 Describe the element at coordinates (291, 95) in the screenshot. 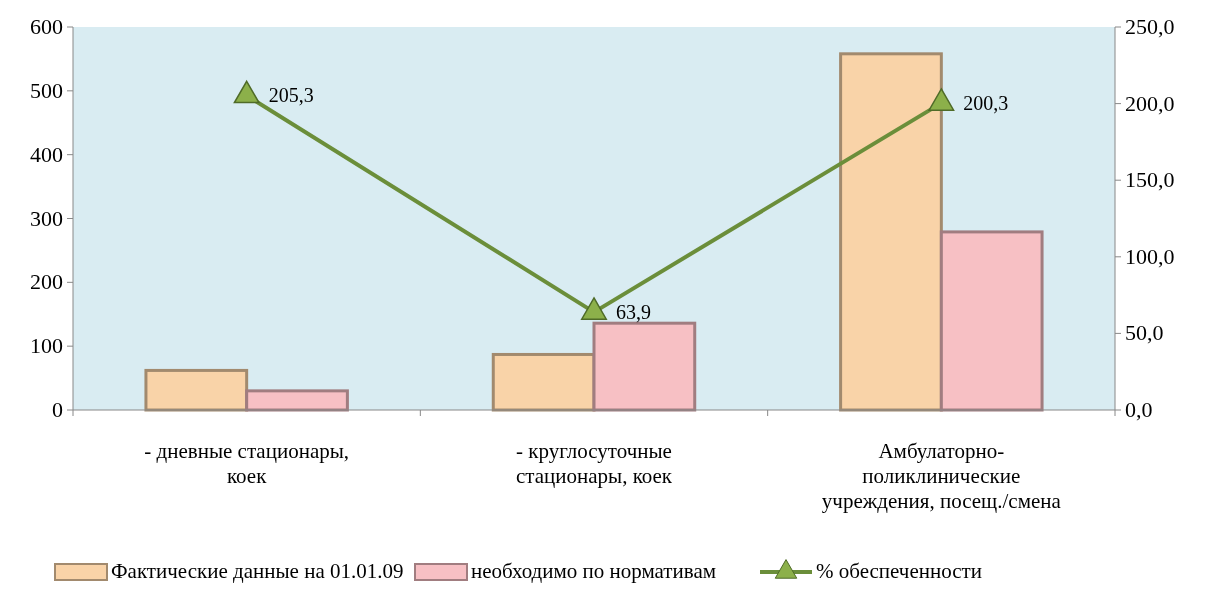

I see `data-label: 205,3` at that location.